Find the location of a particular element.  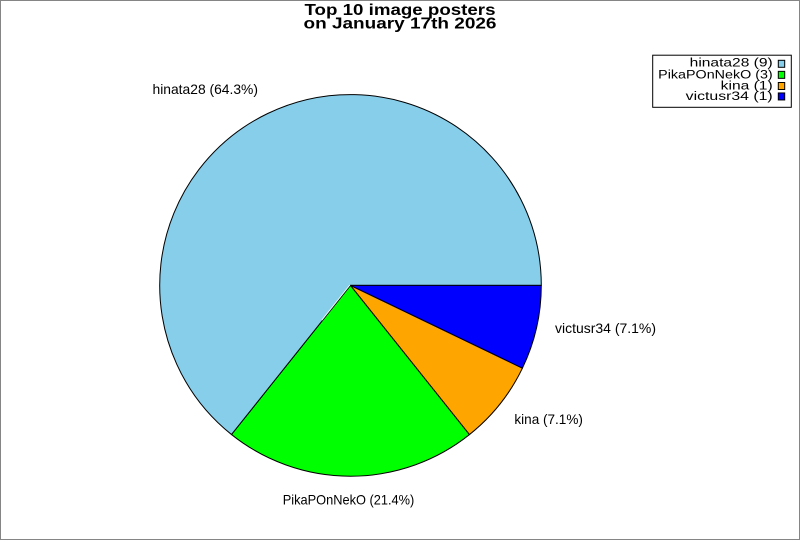

svg-text: kina (7.1%) is located at coordinates (548, 419).